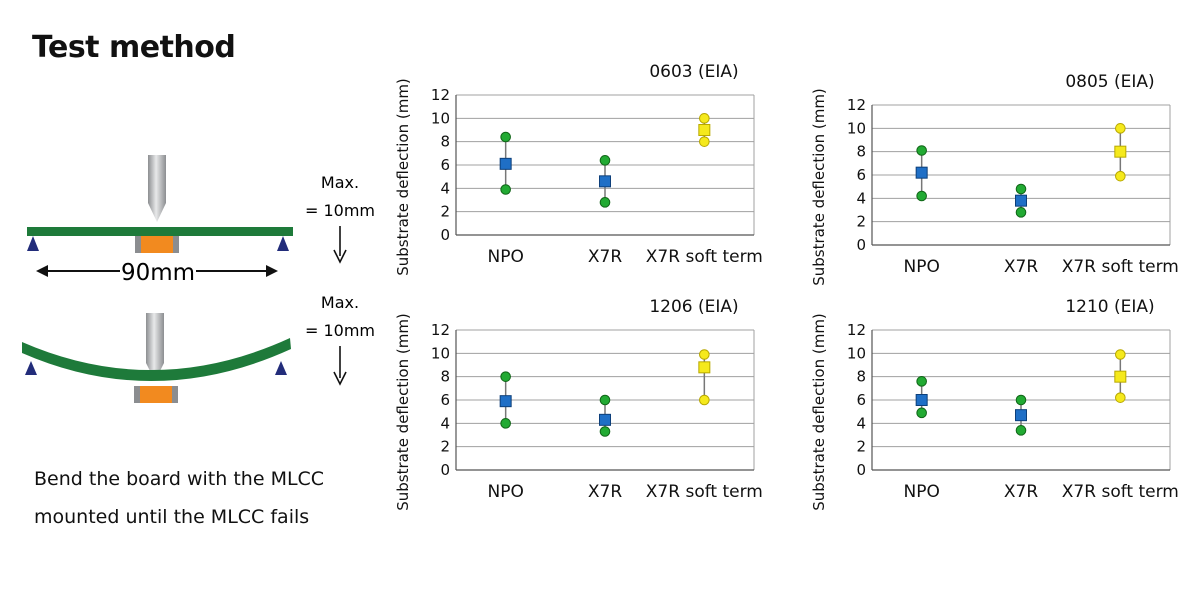 The height and width of the screenshot is (600, 1200). What do you see at coordinates (172, 517) in the screenshot?
I see `description-line-2: mounted until the MLCC fails` at bounding box center [172, 517].